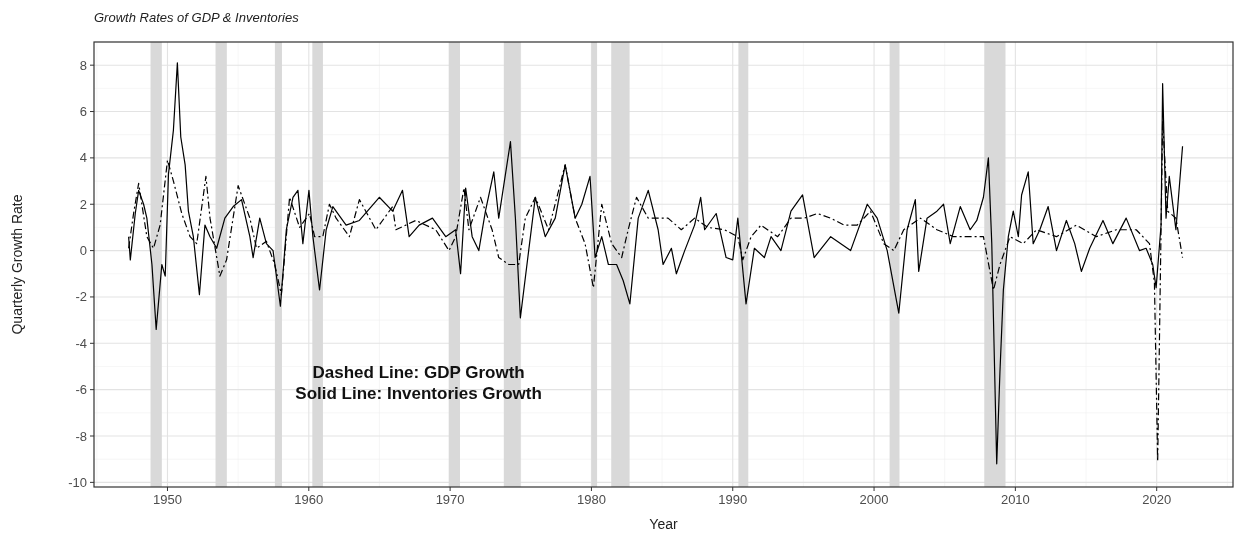  Describe the element at coordinates (83, 65) in the screenshot. I see `y-tick-label: 8` at that location.